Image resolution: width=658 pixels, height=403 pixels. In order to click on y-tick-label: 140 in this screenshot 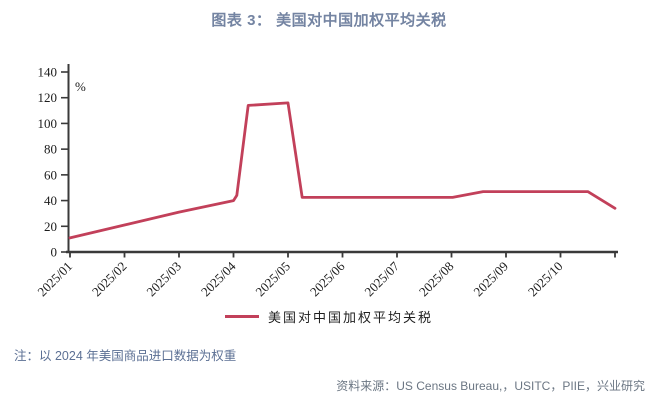, I will do `click(48, 72)`.